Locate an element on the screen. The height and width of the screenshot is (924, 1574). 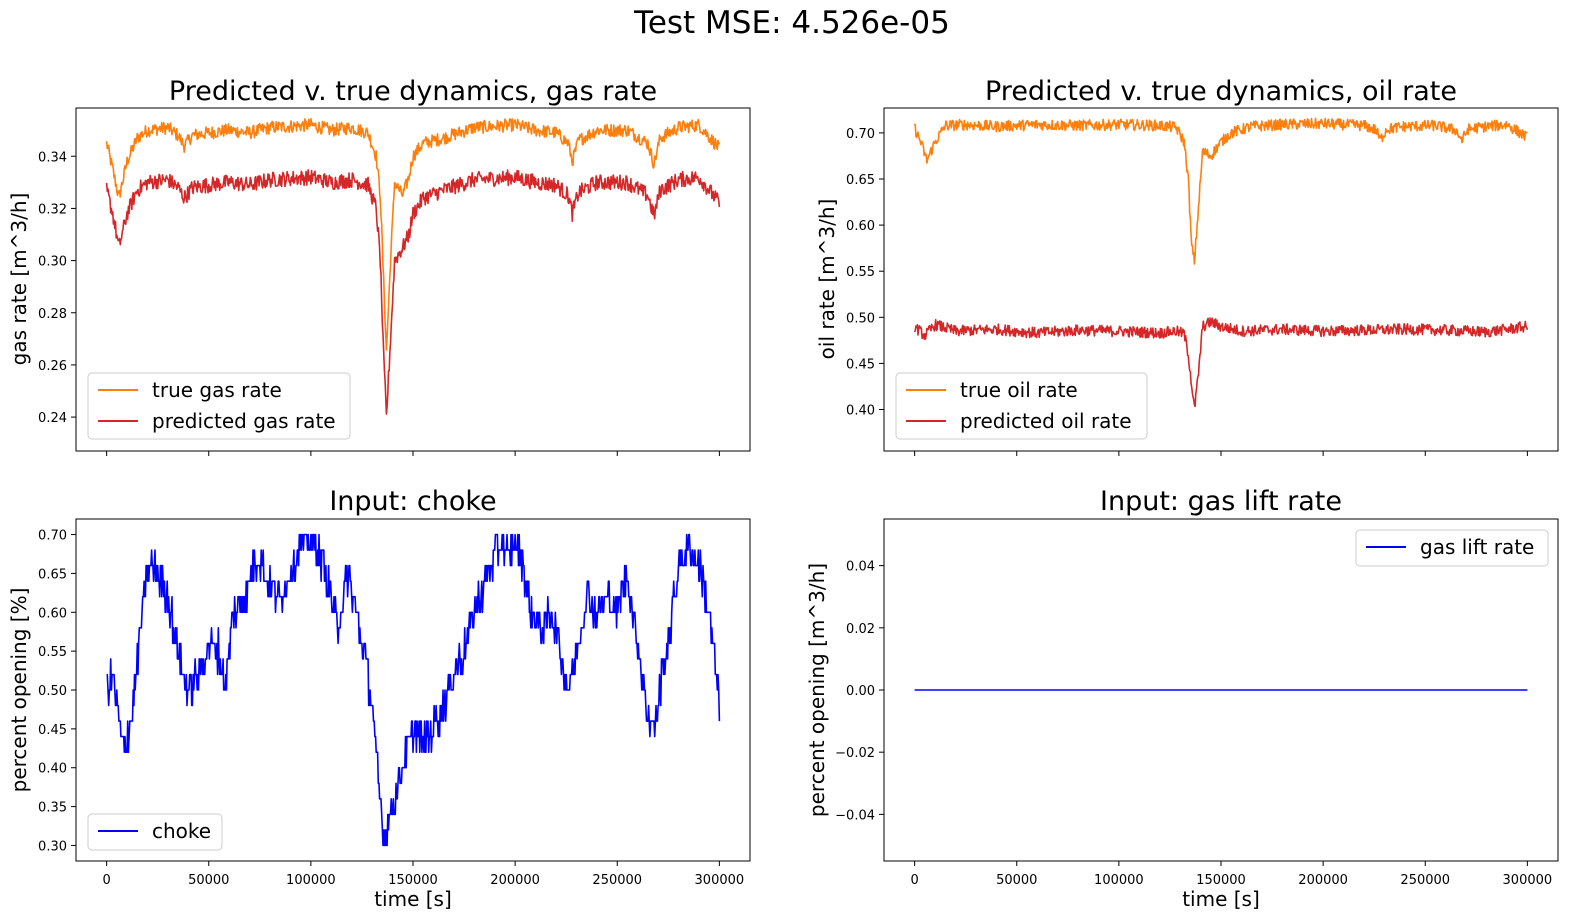
y-tick-label: 0.26 is located at coordinates (52, 366).